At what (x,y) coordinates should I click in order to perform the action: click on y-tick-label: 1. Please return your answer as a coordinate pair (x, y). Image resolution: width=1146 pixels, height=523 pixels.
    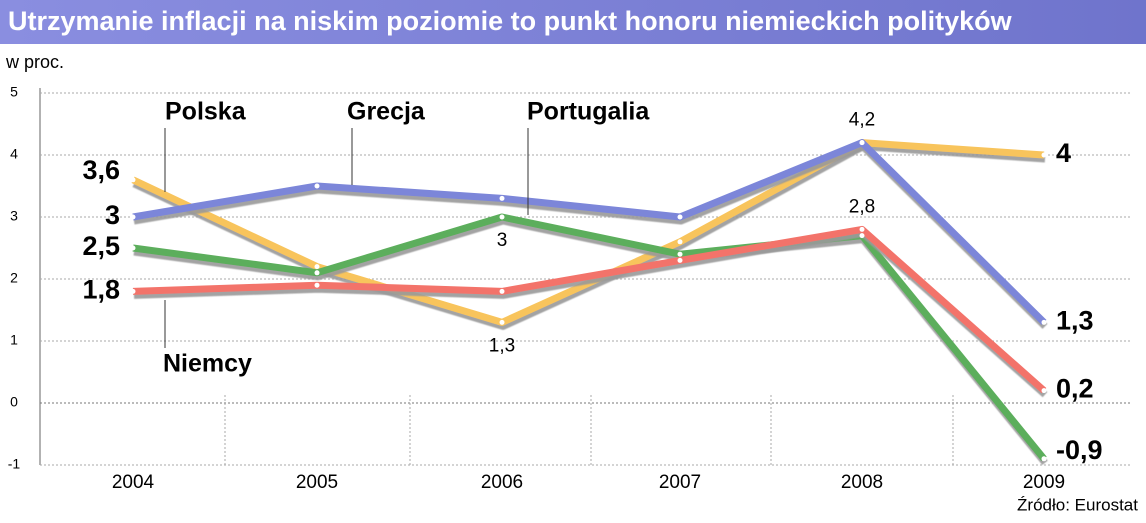
    Looking at the image, I should click on (14, 340).